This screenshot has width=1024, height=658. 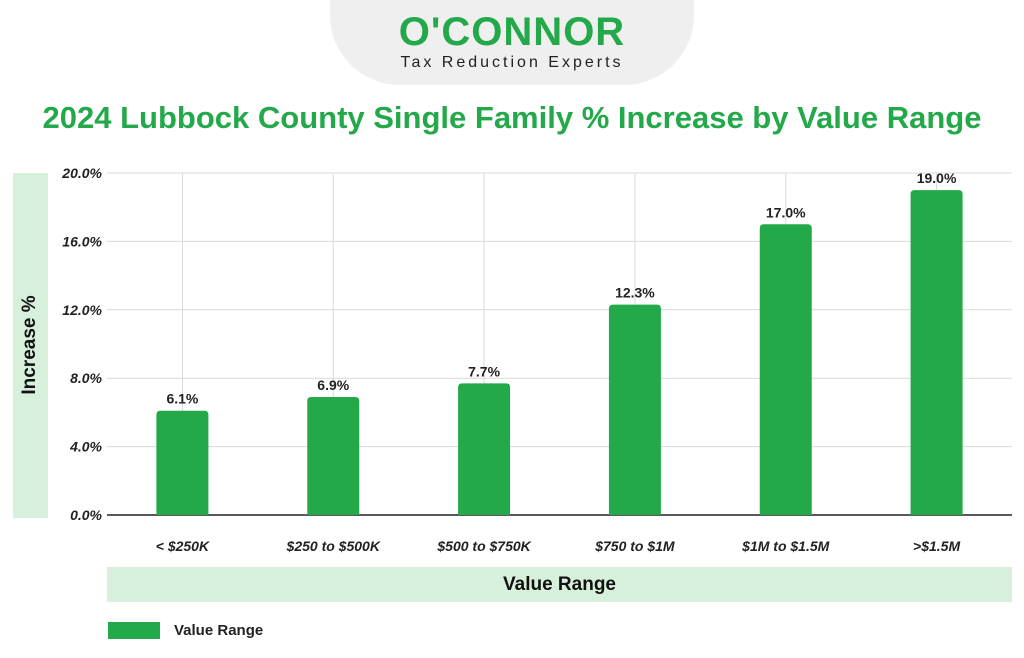 I want to click on x-axis-label: Value Range, so click(x=559, y=584).